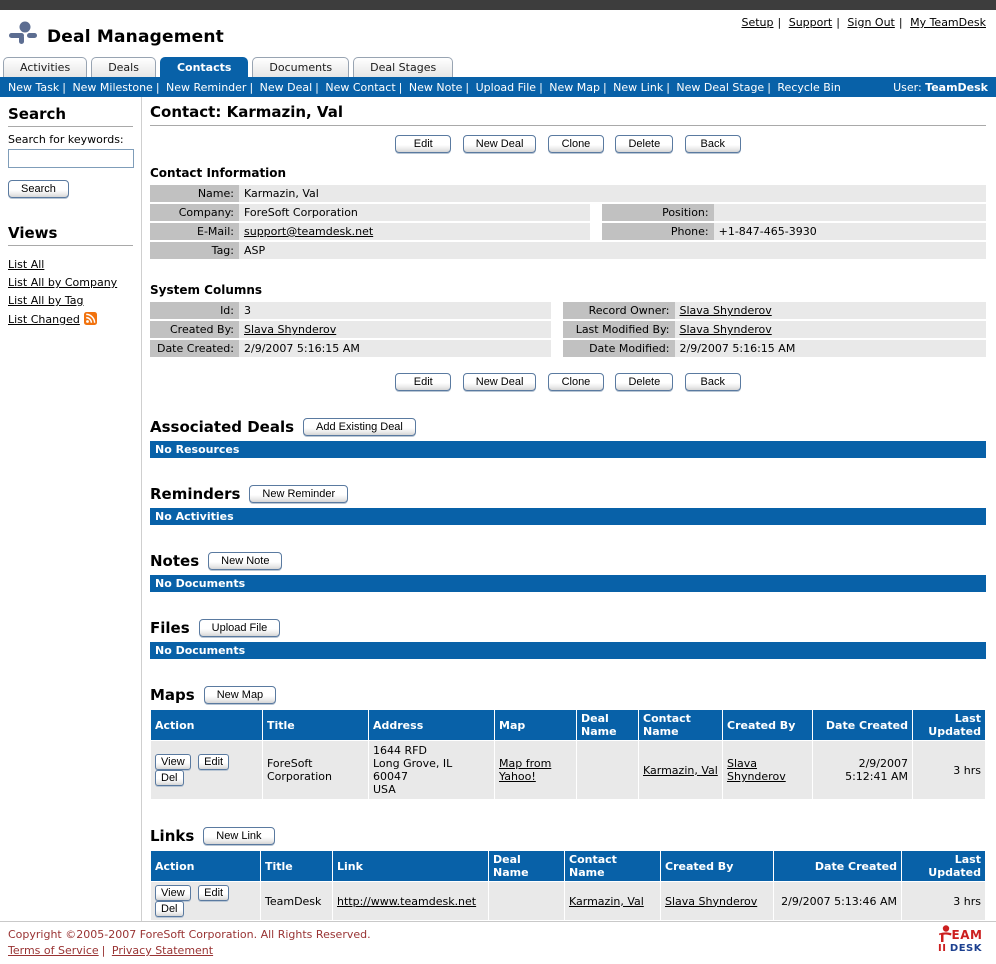 This screenshot has width=996, height=964. What do you see at coordinates (301, 67) in the screenshot?
I see `tab-documents: Documents` at bounding box center [301, 67].